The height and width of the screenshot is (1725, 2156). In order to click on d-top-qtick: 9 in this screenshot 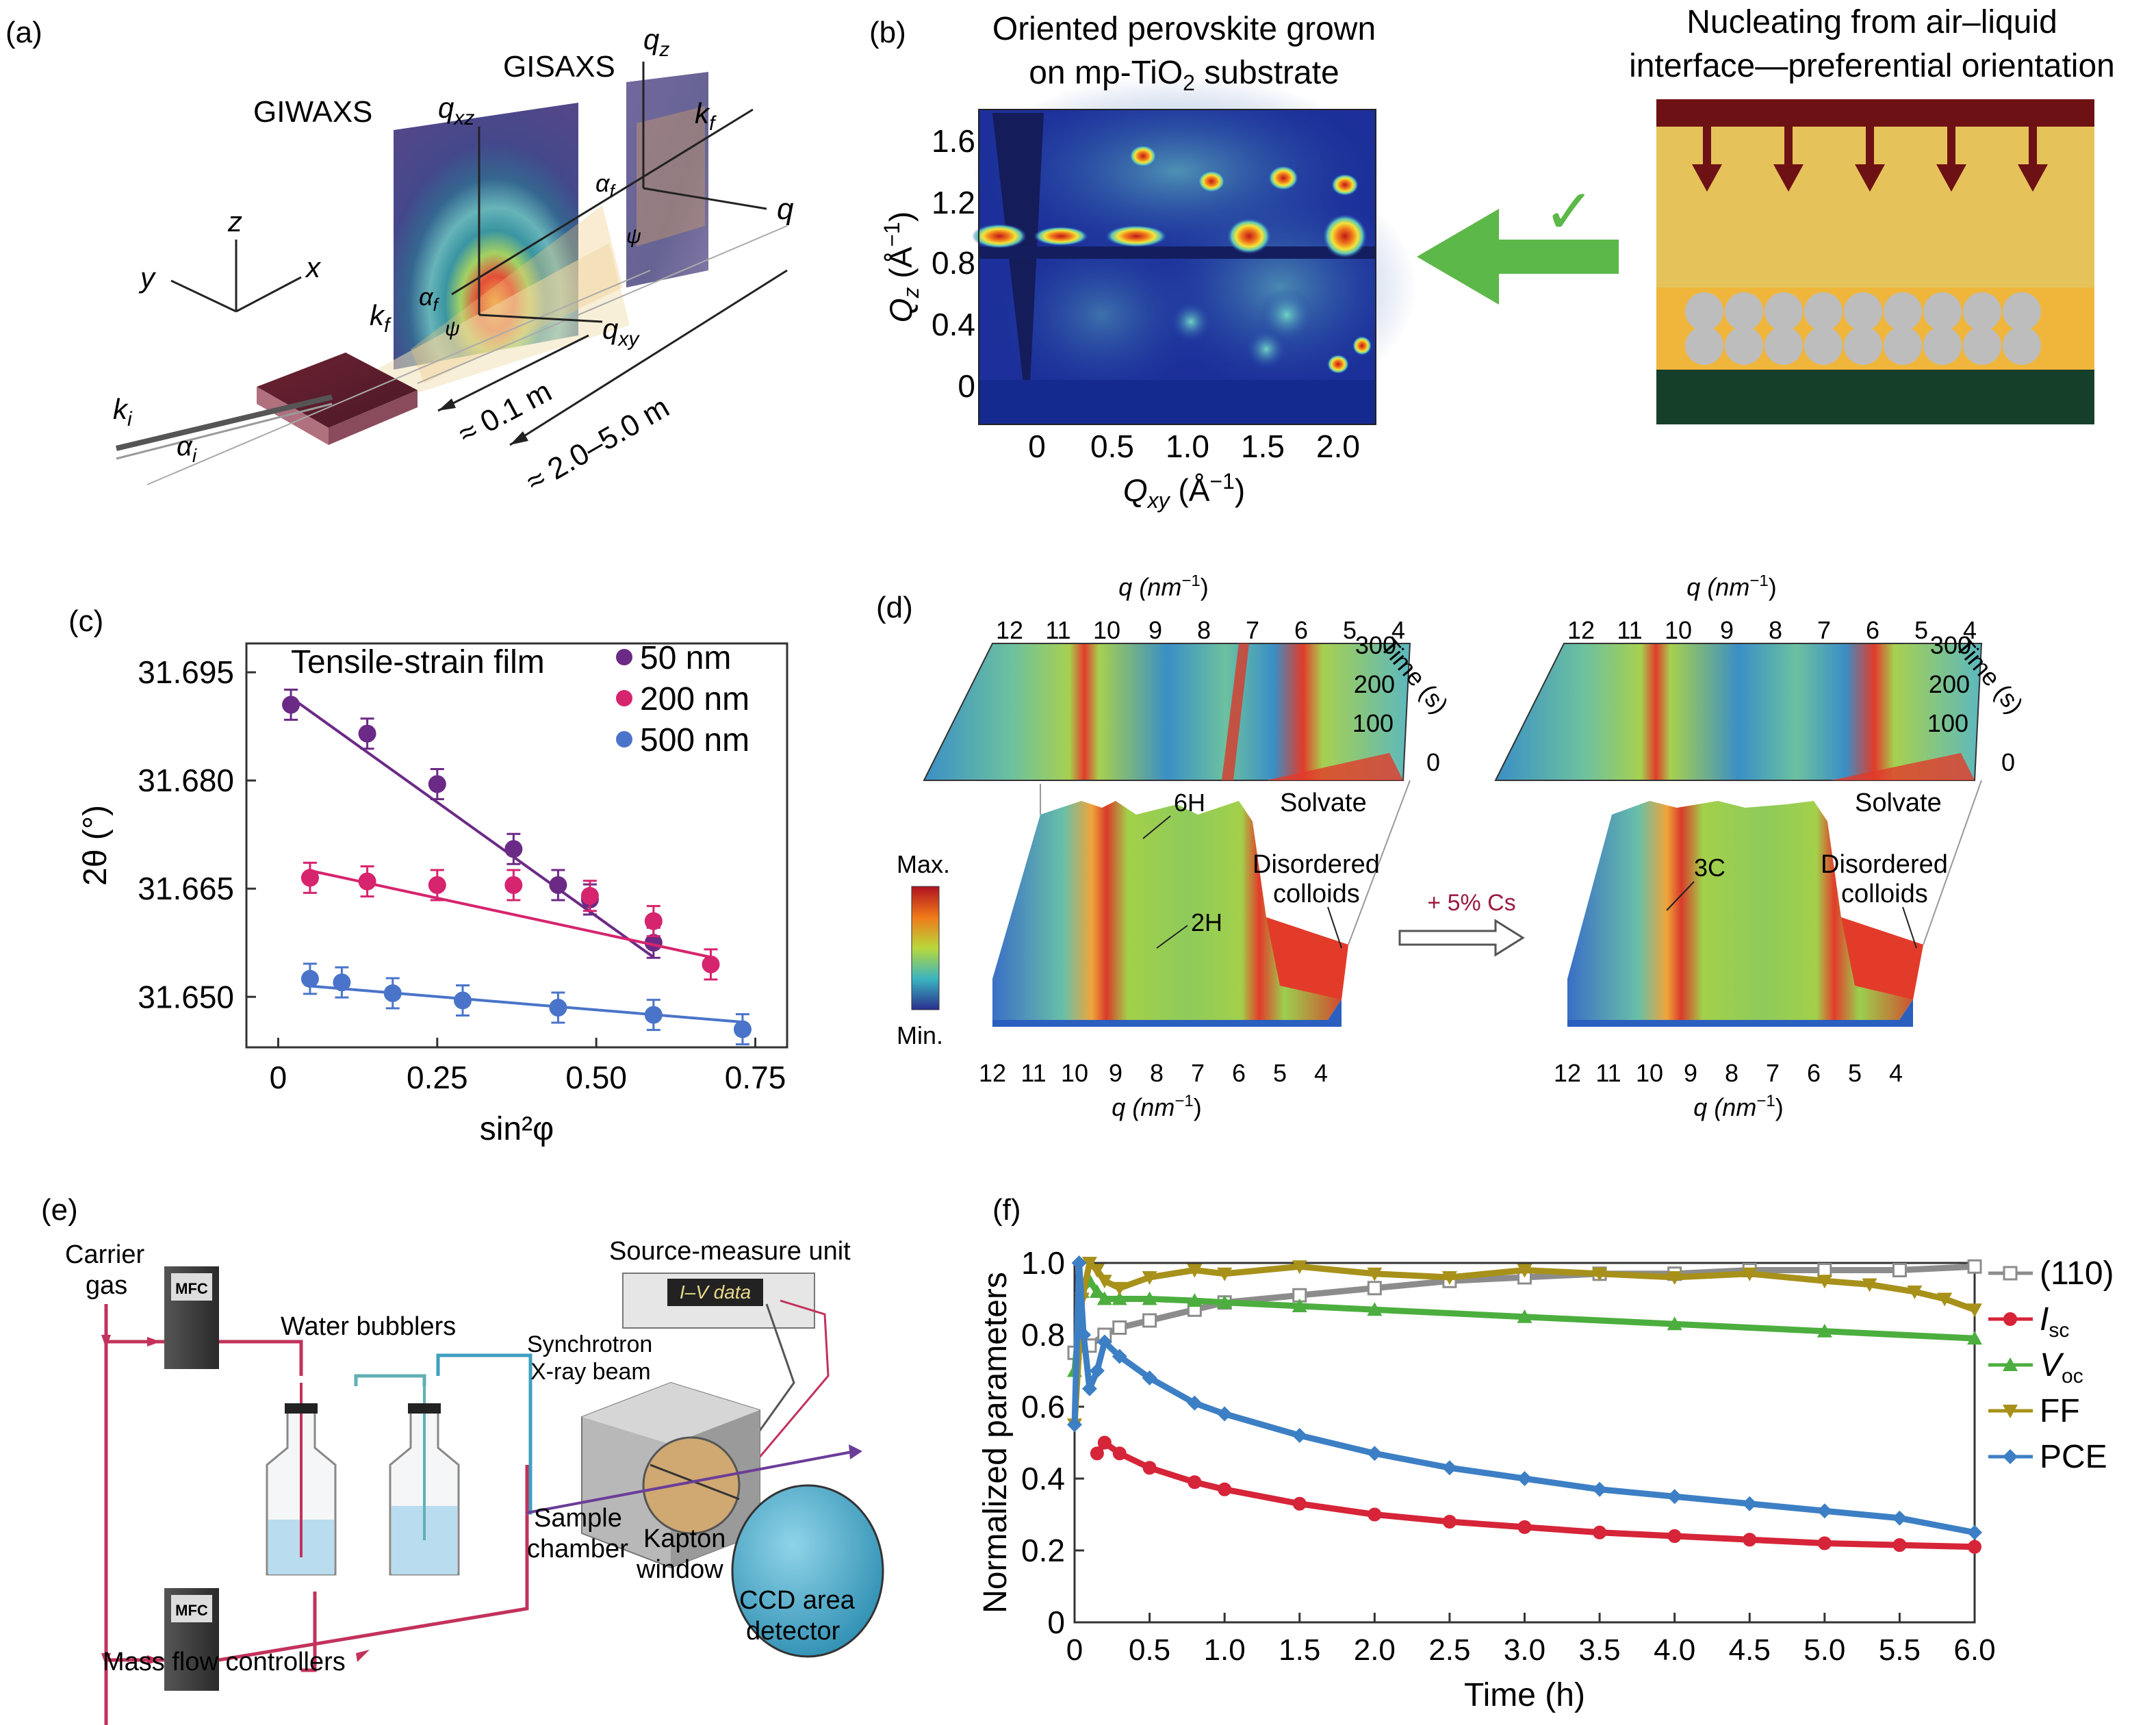, I will do `click(1727, 630)`.